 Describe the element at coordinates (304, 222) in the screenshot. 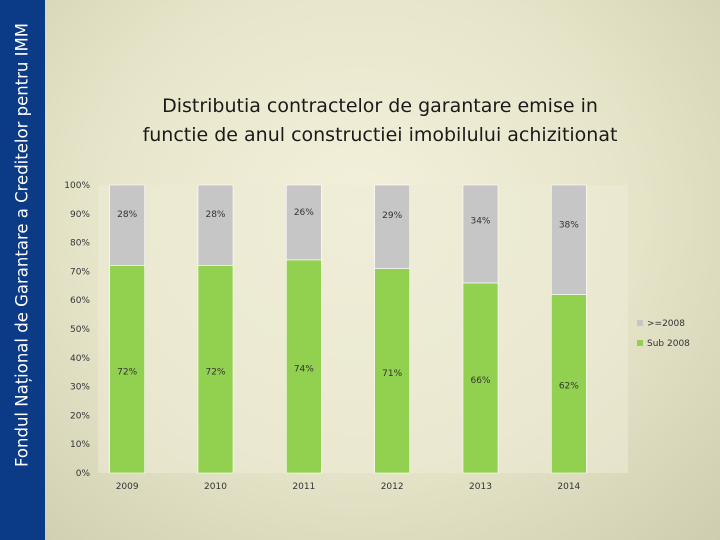

I see `bar-ge-2008-2011` at that location.